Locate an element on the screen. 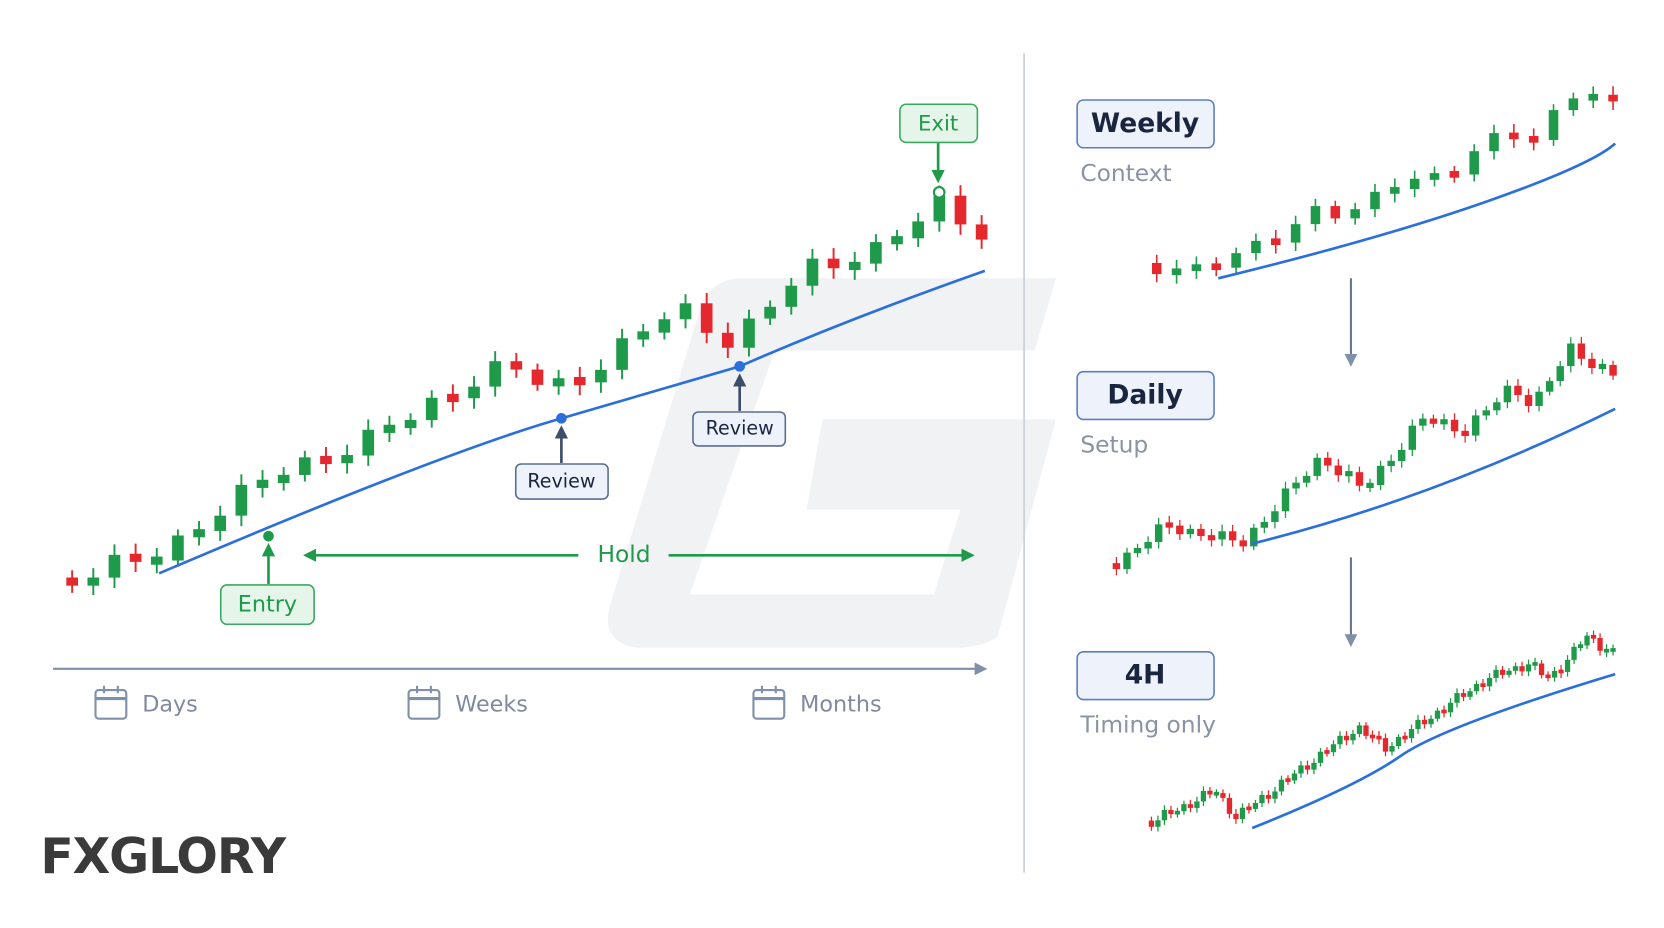 This screenshot has height=928, width=1664. timeline-label: Days is located at coordinates (170, 704).